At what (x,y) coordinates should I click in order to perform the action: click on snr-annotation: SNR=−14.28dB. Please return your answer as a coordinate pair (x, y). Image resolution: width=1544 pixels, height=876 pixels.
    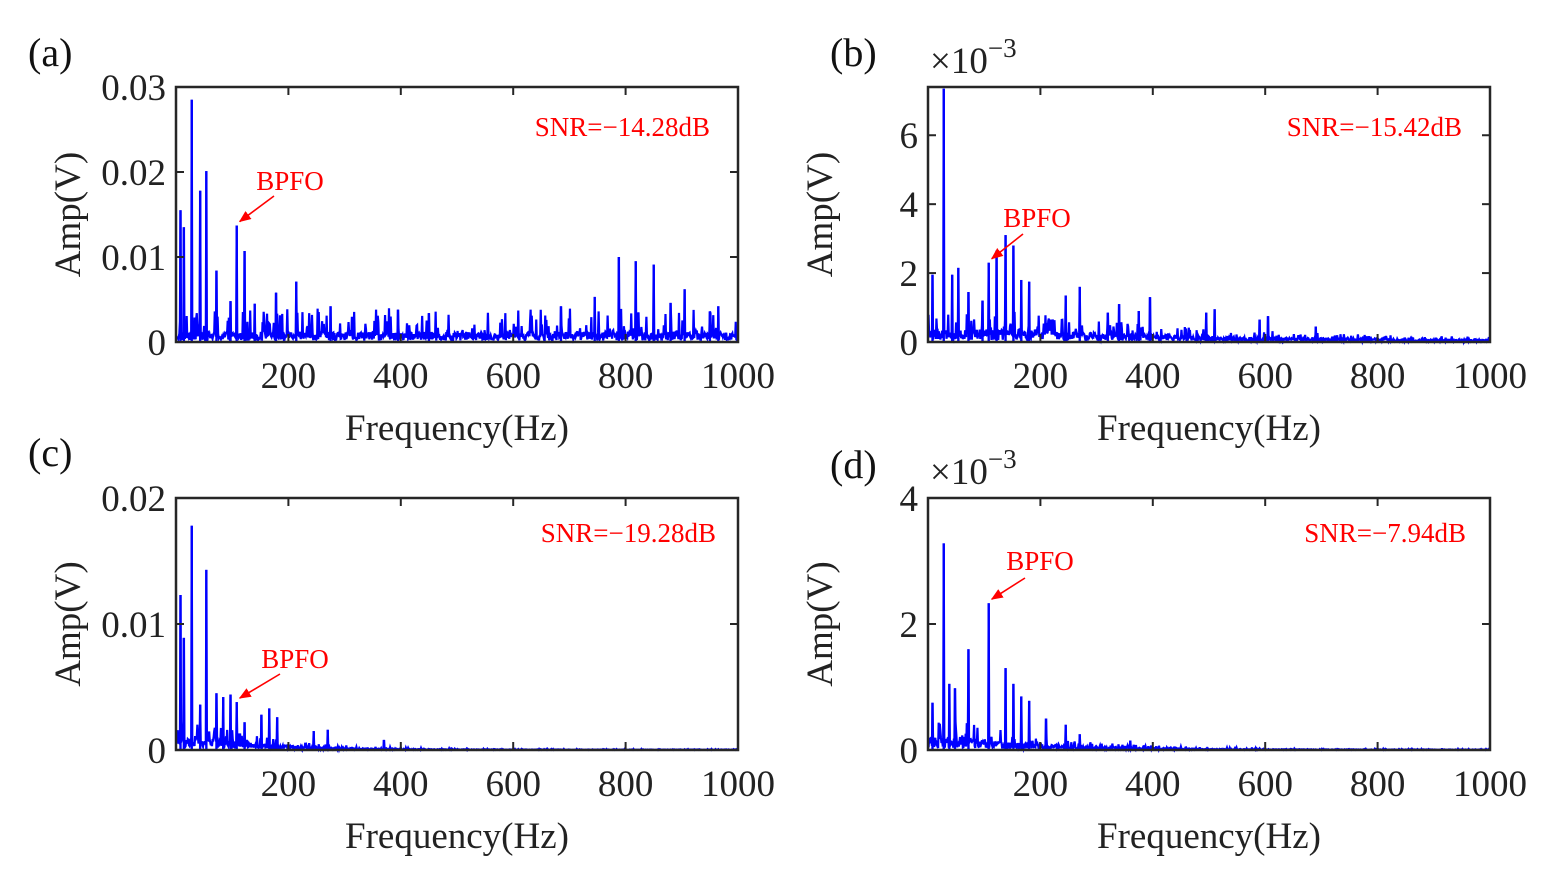
    Looking at the image, I should click on (622, 127).